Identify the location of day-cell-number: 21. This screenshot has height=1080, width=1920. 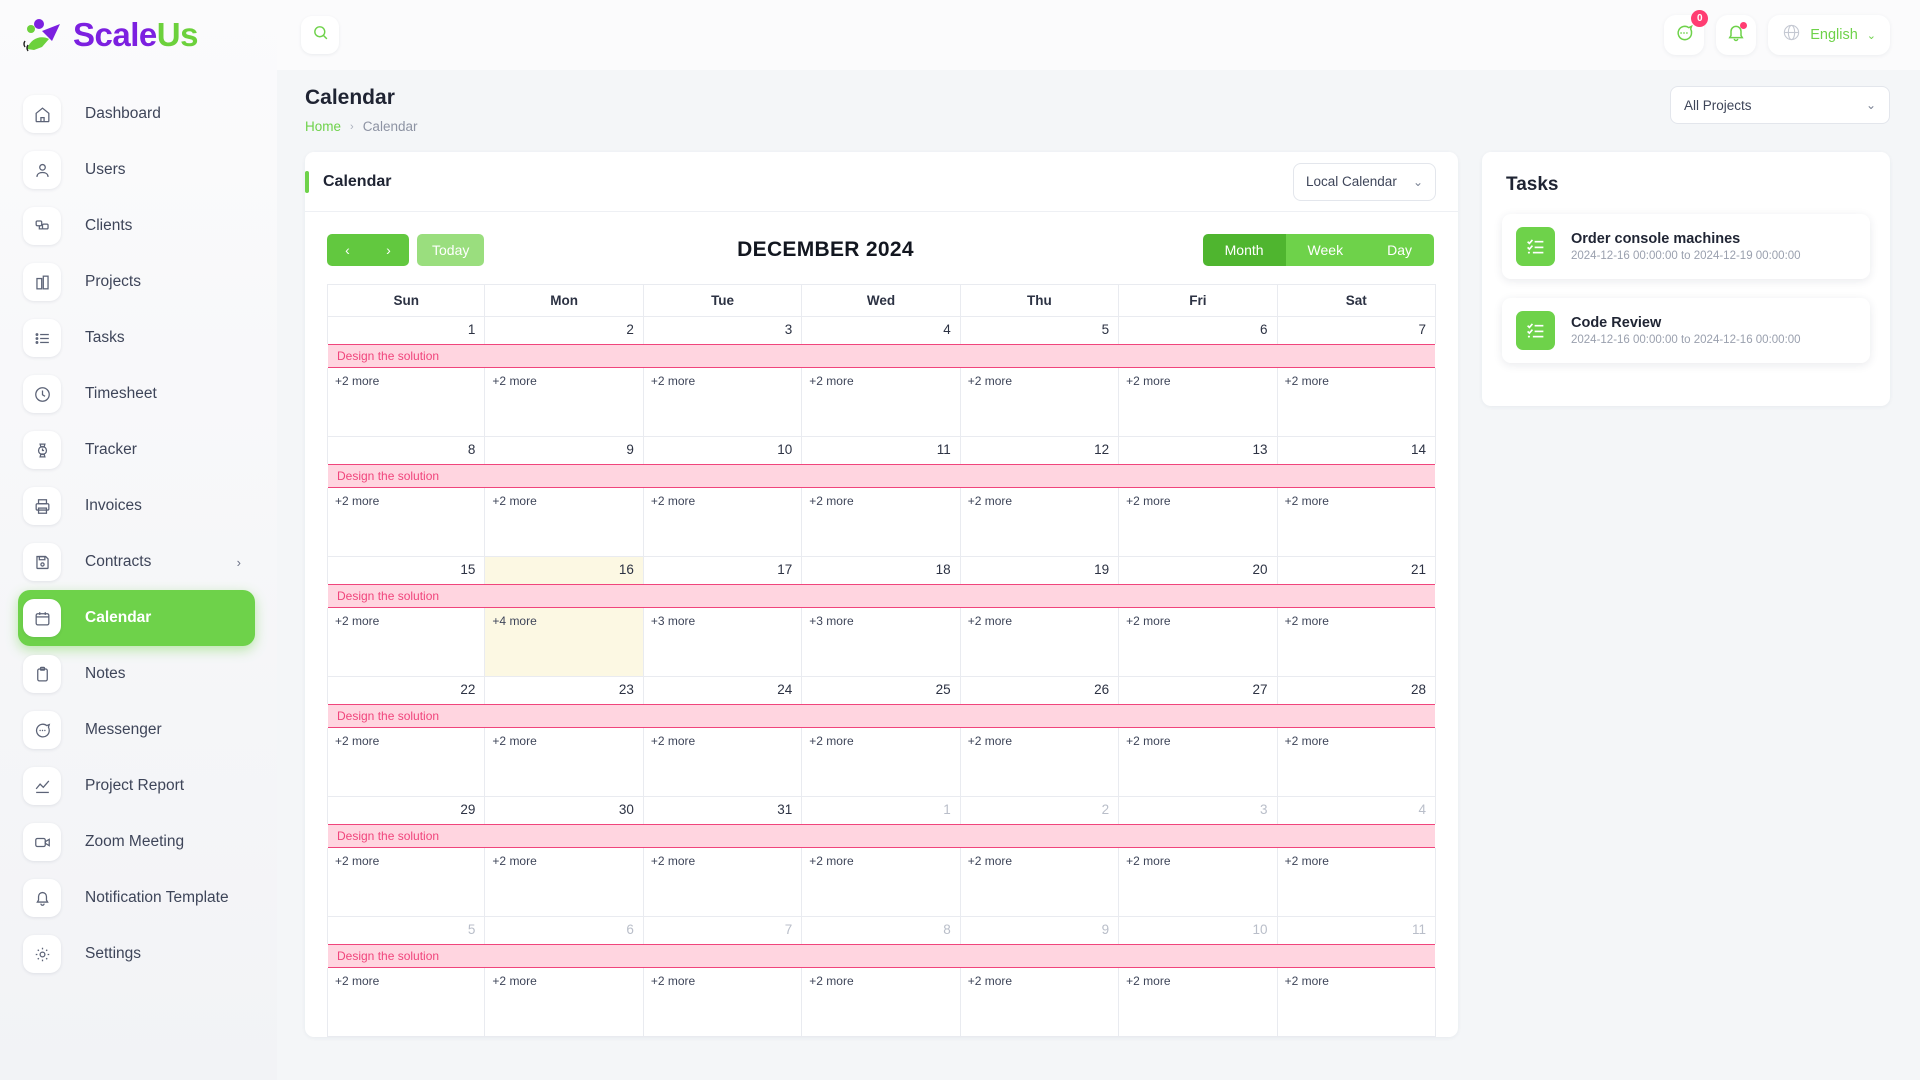
(1357, 570).